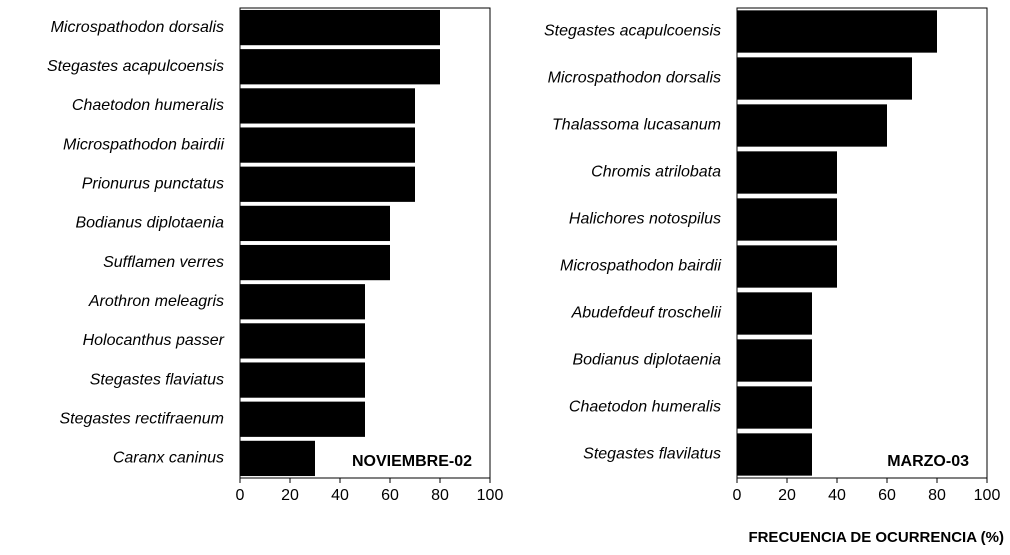 The width and height of the screenshot is (1010, 555). What do you see at coordinates (636, 125) in the screenshot?
I see `y-tick-label: Thalassoma lucasanum` at bounding box center [636, 125].